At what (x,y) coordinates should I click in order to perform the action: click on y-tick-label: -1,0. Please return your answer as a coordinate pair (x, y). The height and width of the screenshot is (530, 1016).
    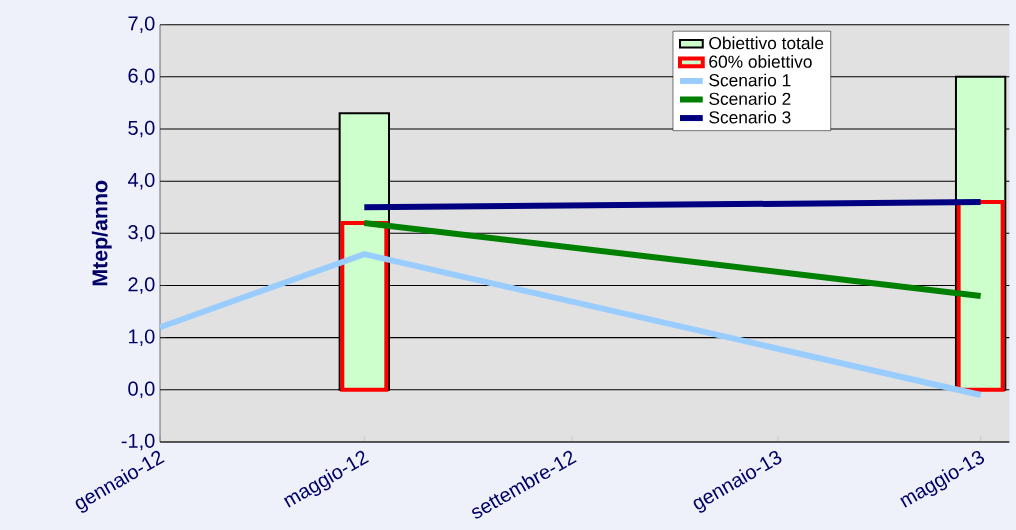
    Looking at the image, I should click on (138, 442).